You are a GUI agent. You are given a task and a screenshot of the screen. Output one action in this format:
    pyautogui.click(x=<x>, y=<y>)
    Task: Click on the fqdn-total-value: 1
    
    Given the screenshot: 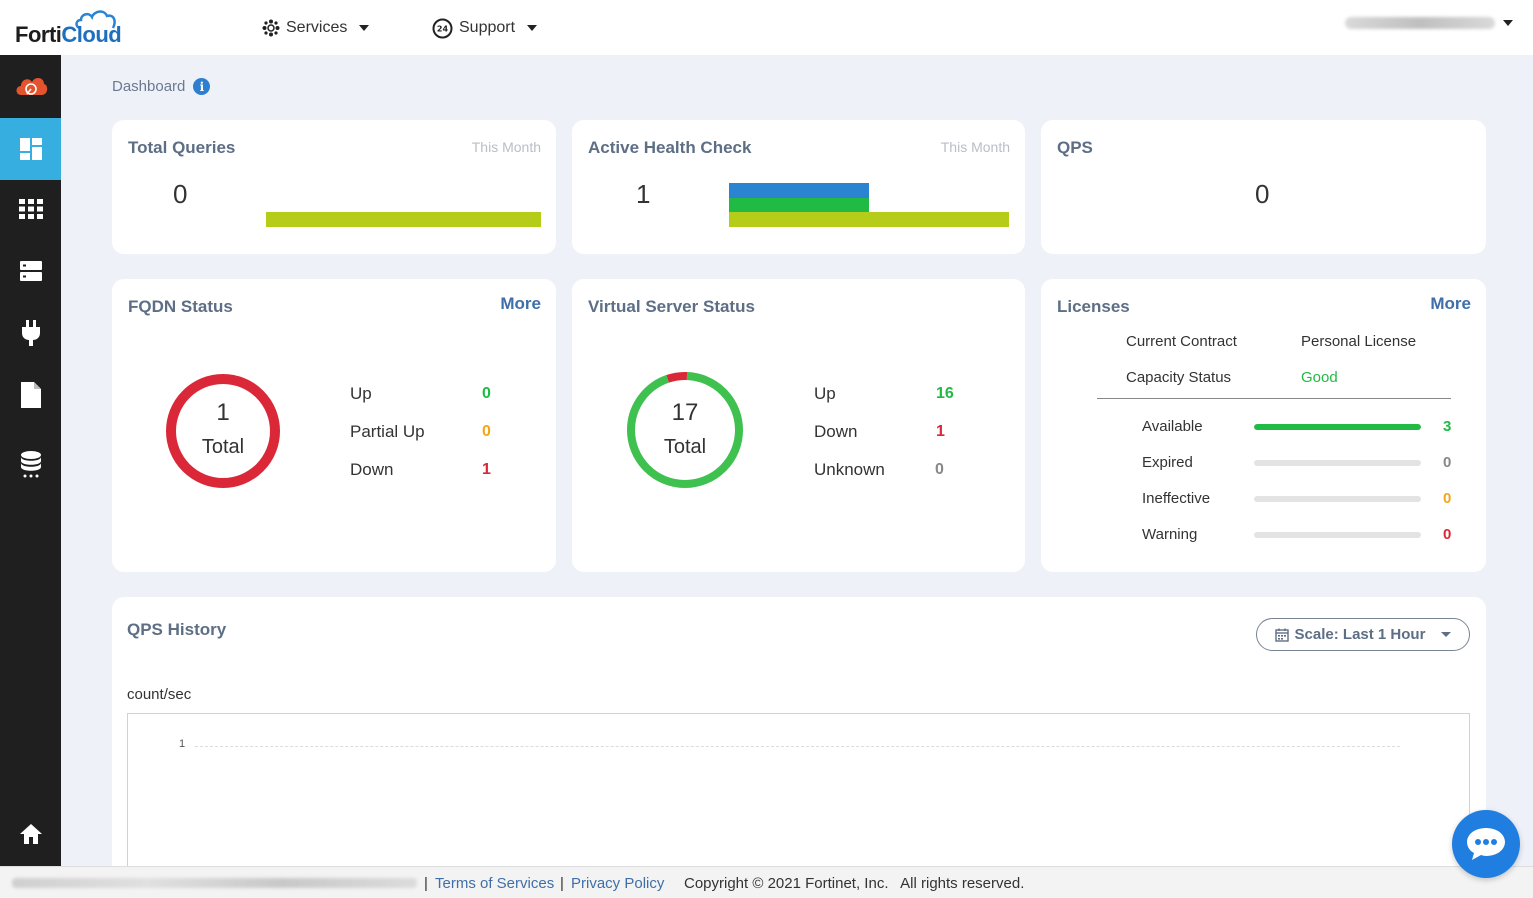 What is the action you would take?
    pyautogui.click(x=223, y=412)
    